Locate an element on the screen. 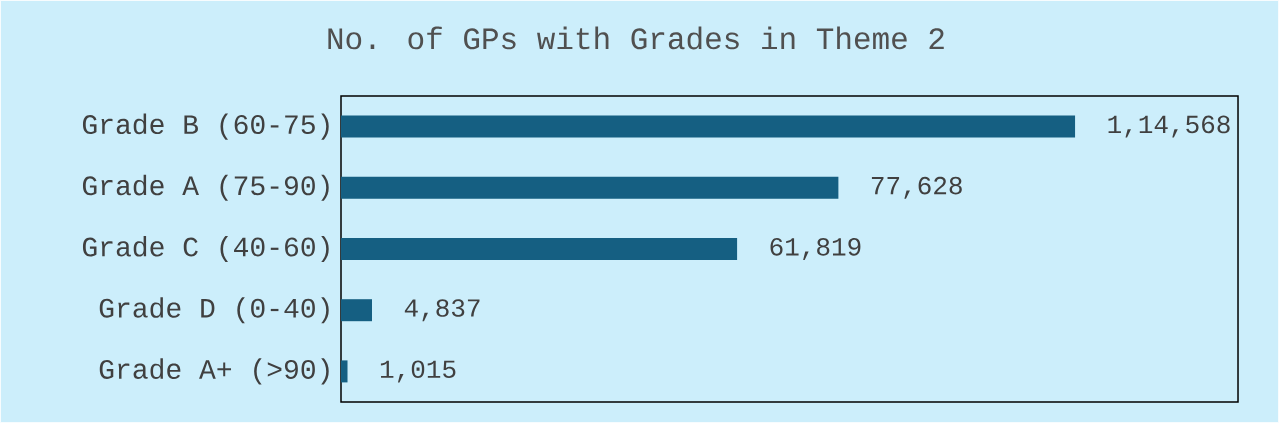  data-label: 1,015 is located at coordinates (418, 371).